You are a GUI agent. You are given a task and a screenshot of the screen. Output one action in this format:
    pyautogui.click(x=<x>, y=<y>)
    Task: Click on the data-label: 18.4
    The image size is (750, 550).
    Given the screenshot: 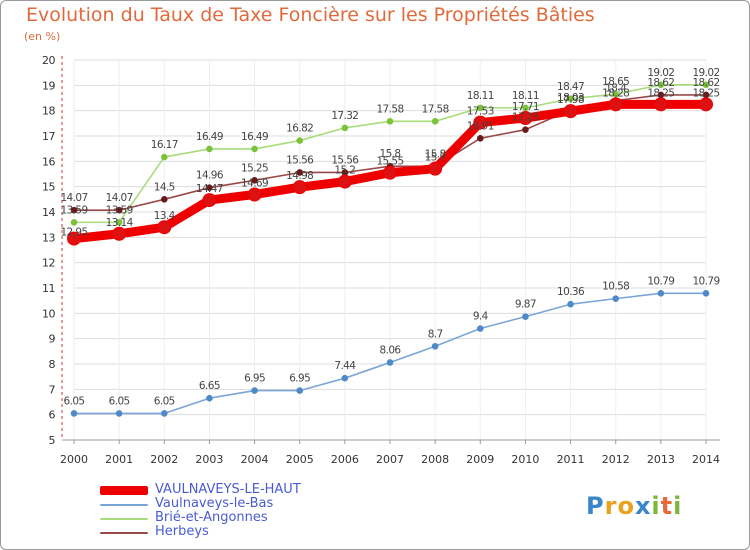 What is the action you would take?
    pyautogui.click(x=616, y=89)
    